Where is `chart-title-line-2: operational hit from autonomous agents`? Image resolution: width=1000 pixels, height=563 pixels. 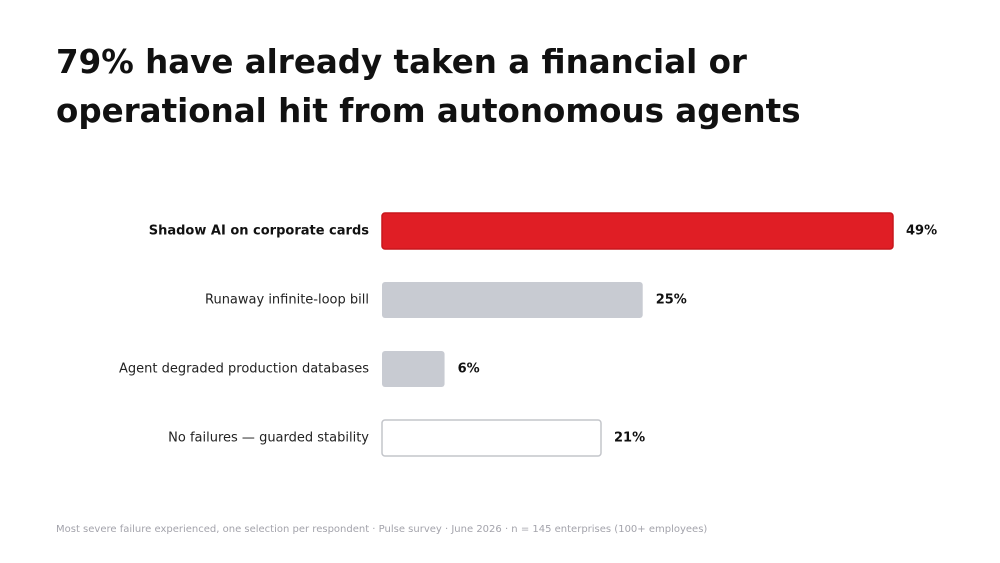 chart-title-line-2: operational hit from autonomous agents is located at coordinates (428, 111).